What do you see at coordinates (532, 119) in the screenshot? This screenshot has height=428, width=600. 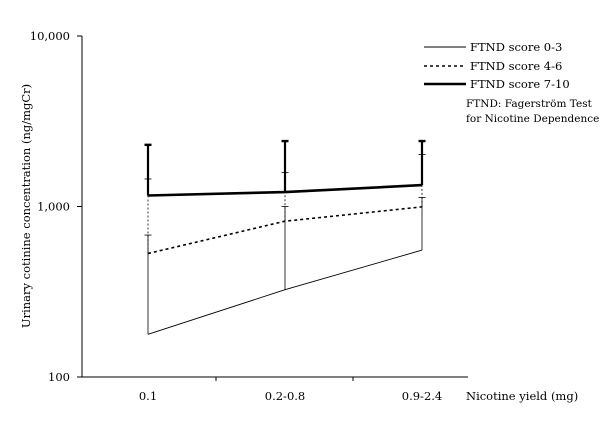 I see `legend-note: for Nicotine Dependence` at bounding box center [532, 119].